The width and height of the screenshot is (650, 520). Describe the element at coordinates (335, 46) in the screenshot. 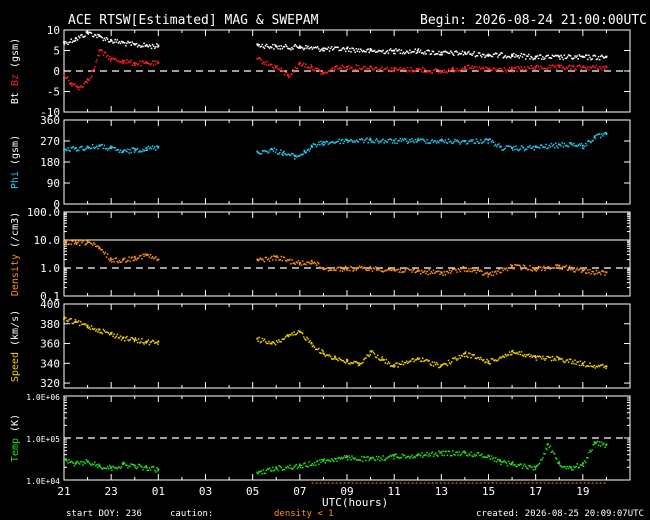

I see `series-bt` at that location.